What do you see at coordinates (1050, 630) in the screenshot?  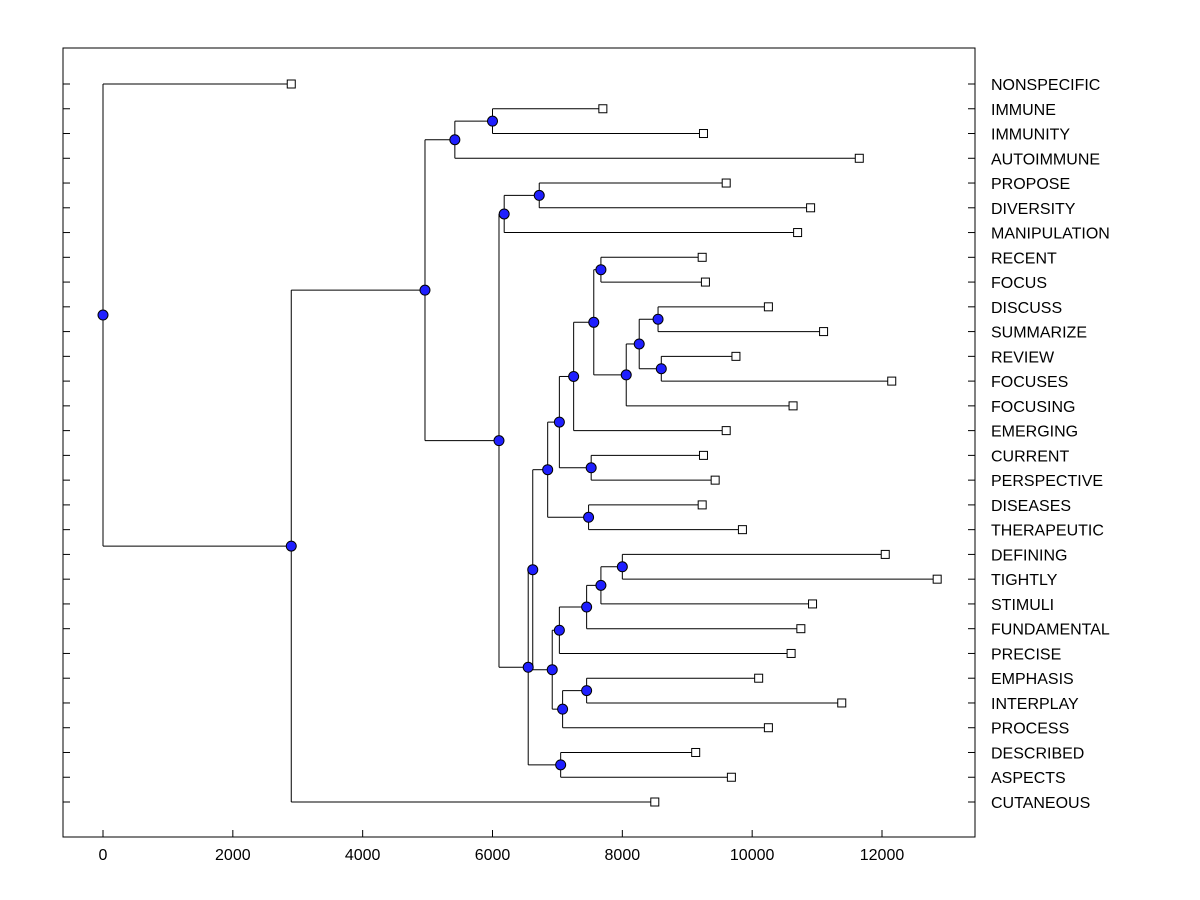 I see `leaf-label: FUNDAMENTAL` at bounding box center [1050, 630].